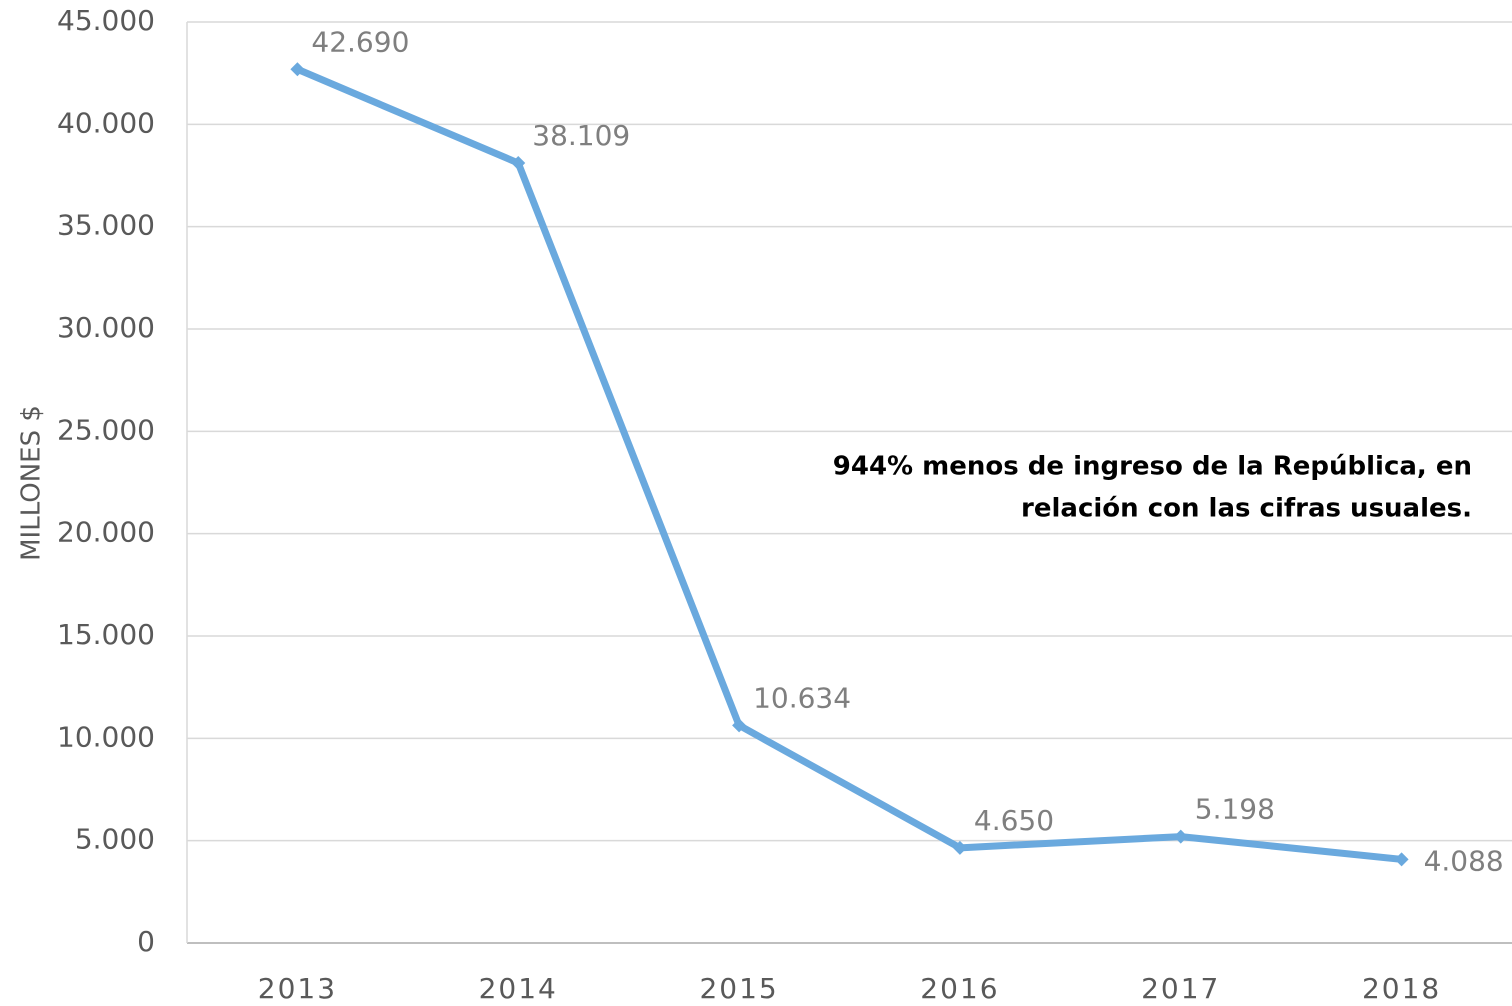  Describe the element at coordinates (106, 429) in the screenshot. I see `y-tick-label: 25.000` at that location.